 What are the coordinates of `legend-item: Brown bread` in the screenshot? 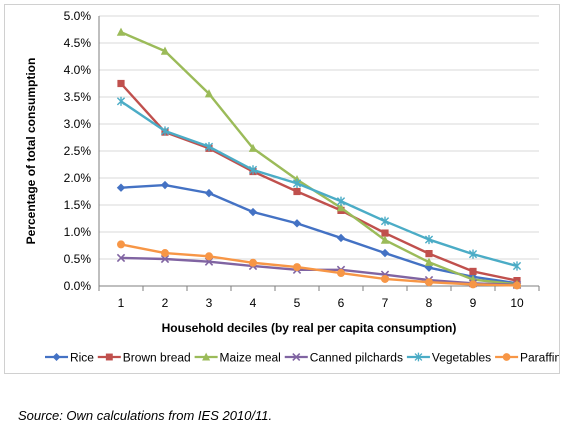 It's located at (144, 357).